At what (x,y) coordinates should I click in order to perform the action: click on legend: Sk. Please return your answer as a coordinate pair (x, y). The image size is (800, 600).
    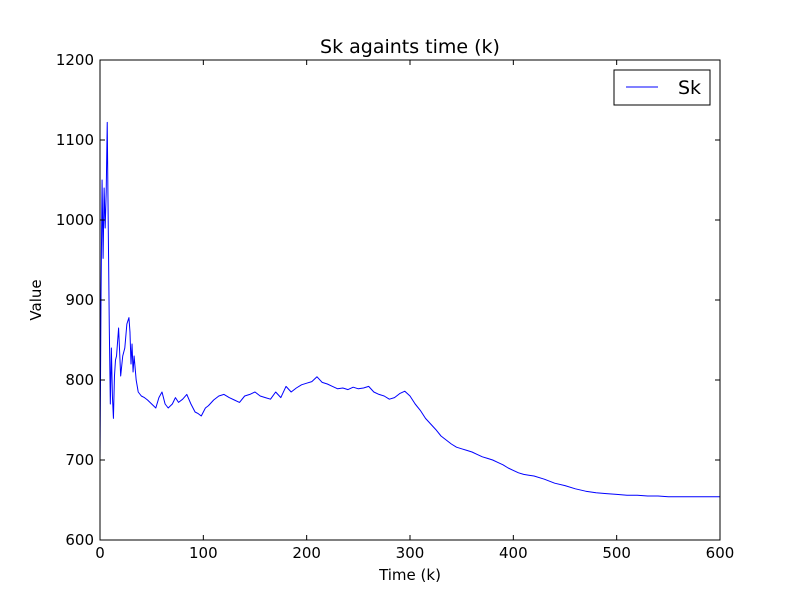
    Looking at the image, I should click on (662, 87).